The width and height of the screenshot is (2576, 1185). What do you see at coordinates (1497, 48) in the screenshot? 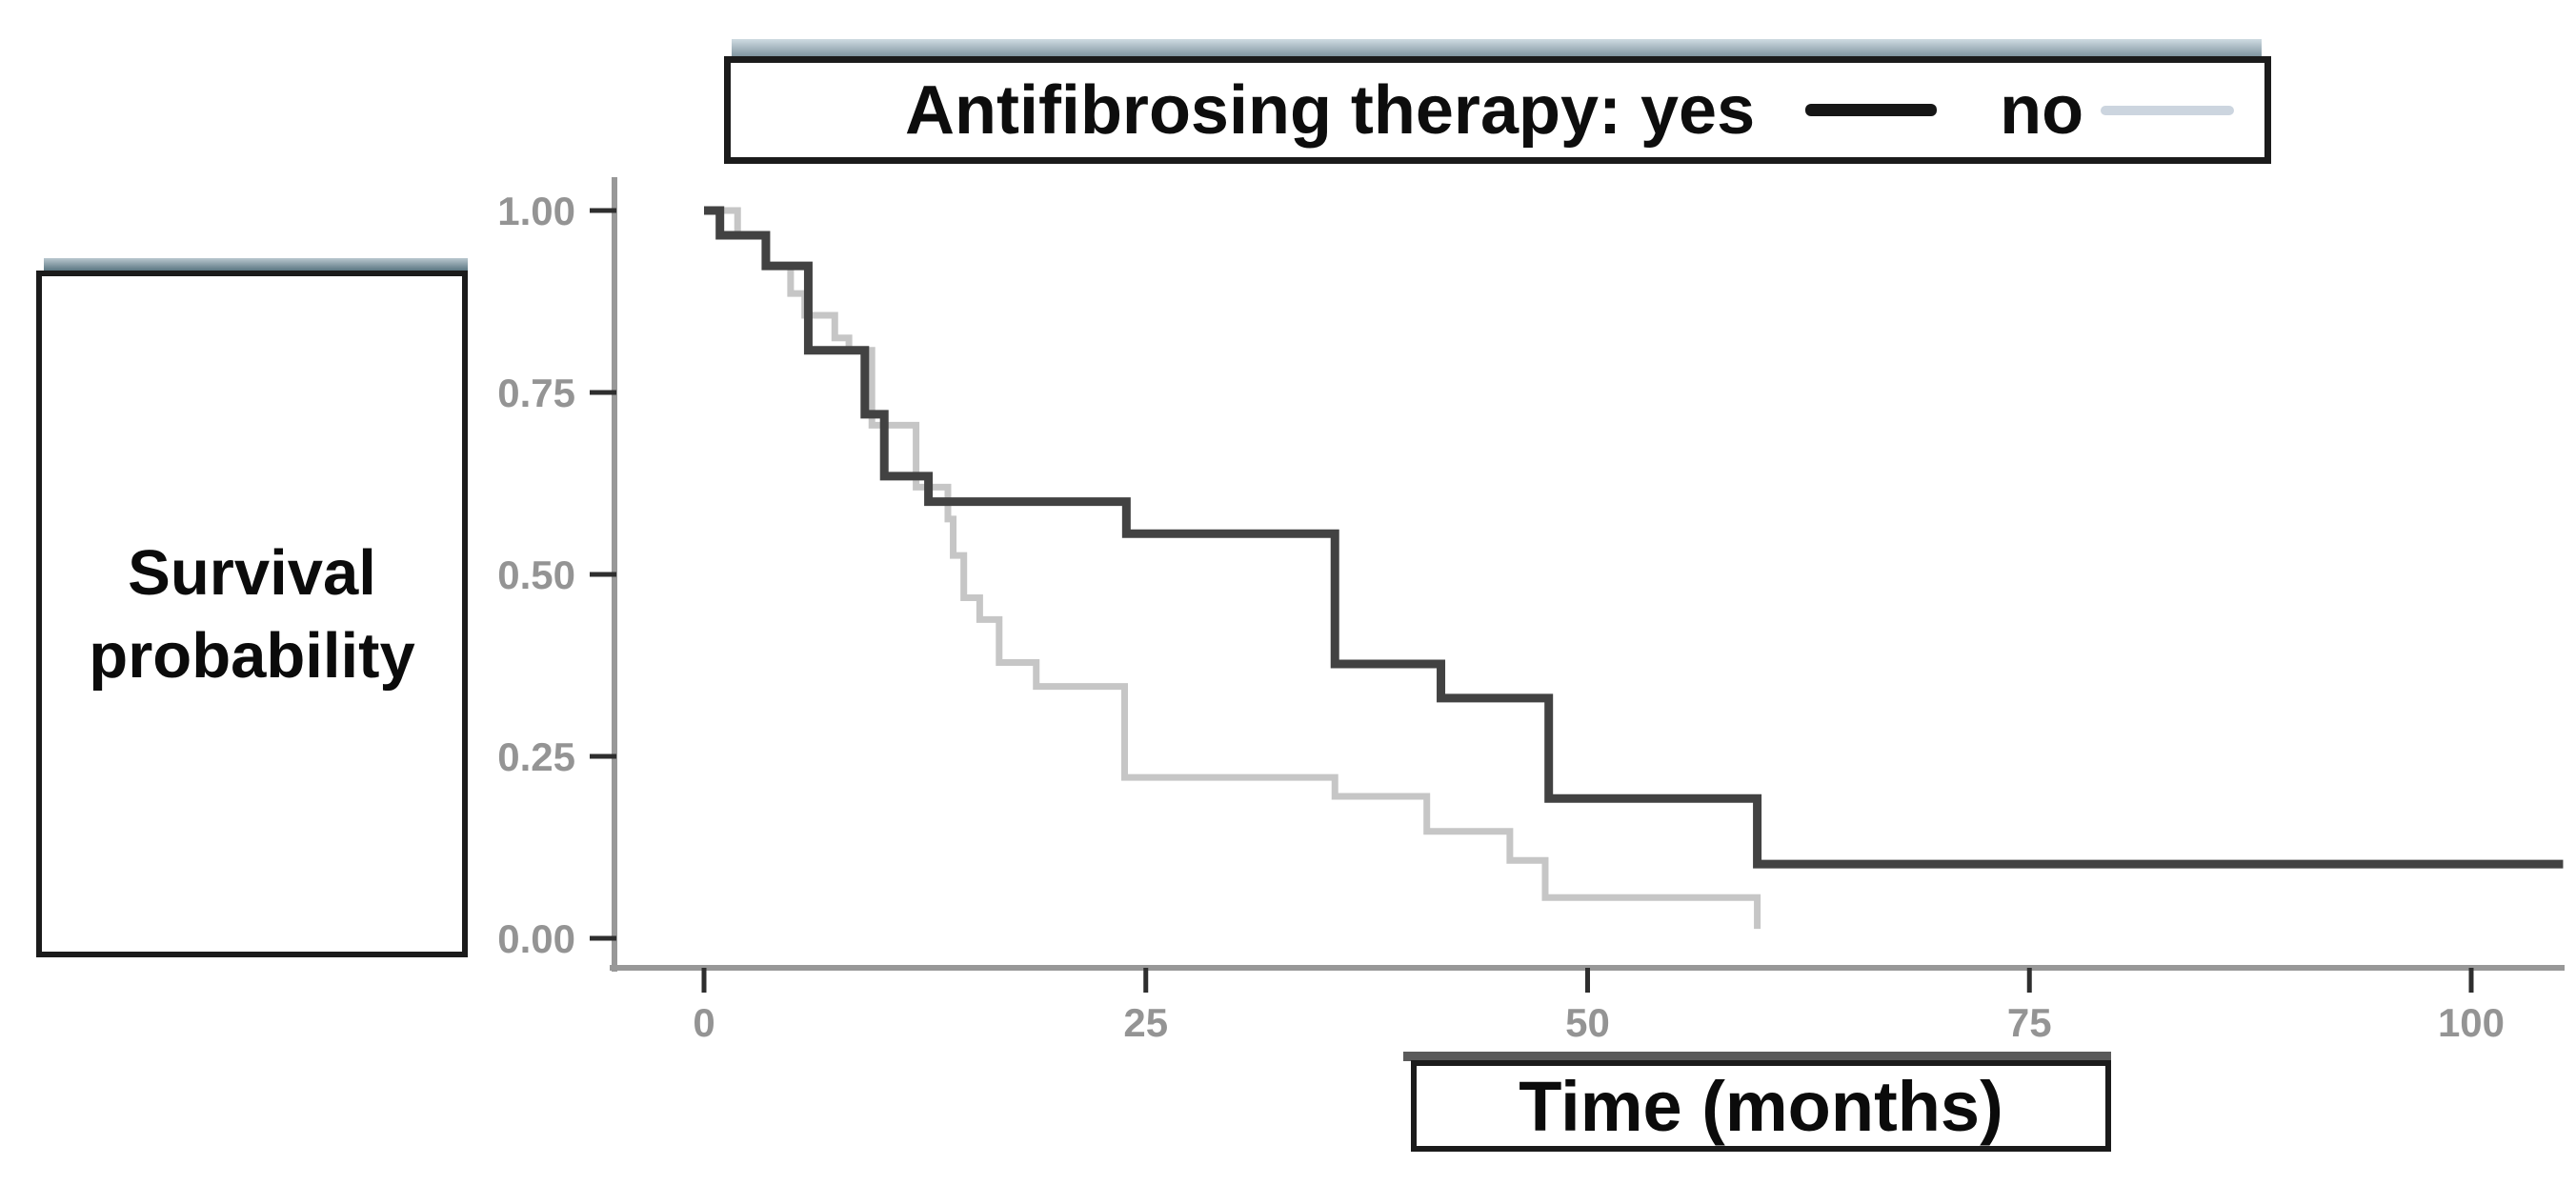
I see `legend-box-shadow` at bounding box center [1497, 48].